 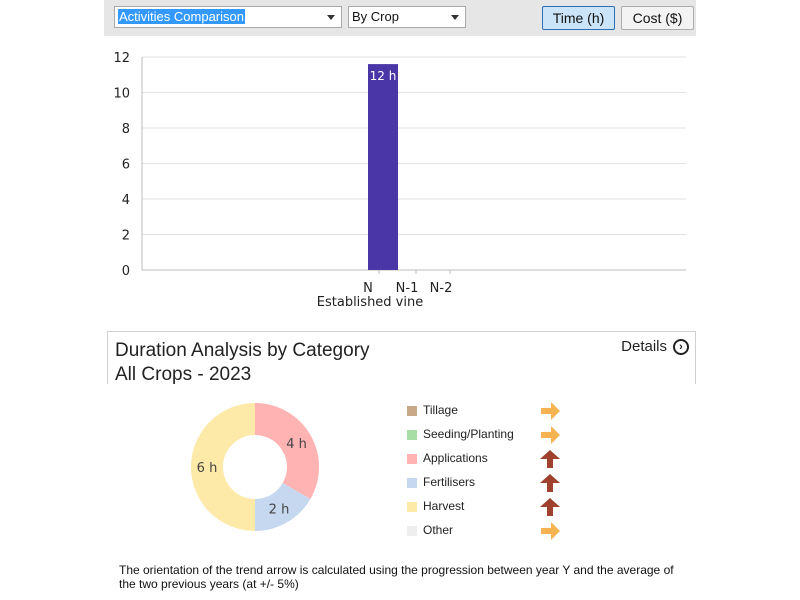 What do you see at coordinates (121, 94) in the screenshot?
I see `y-tick-label: 10` at bounding box center [121, 94].